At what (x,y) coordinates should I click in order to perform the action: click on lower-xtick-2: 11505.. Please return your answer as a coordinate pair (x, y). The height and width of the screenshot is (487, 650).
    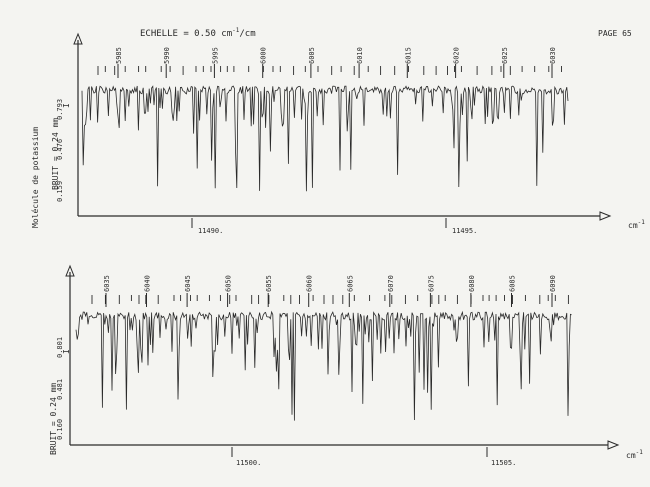
    Looking at the image, I should click on (503, 463).